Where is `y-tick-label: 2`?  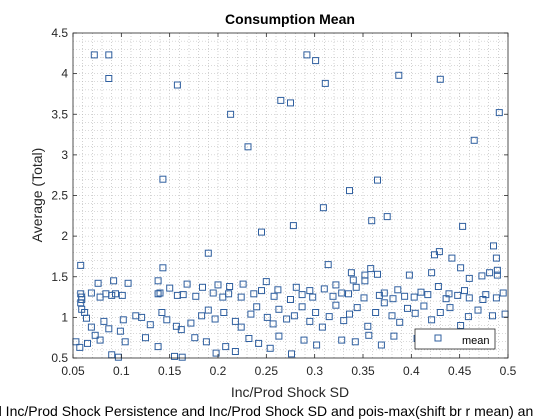
y-tick-label: 2 is located at coordinates (64, 236).